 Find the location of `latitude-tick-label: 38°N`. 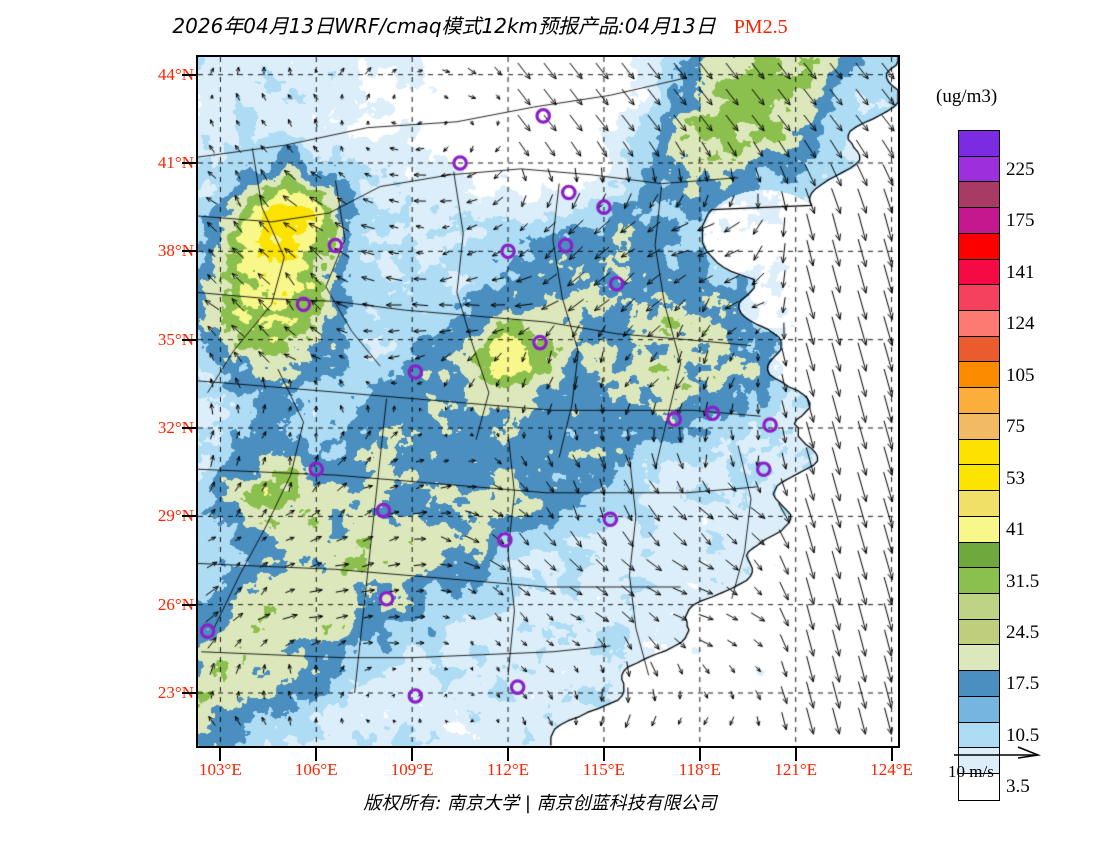

latitude-tick-label: 38°N is located at coordinates (175, 251).